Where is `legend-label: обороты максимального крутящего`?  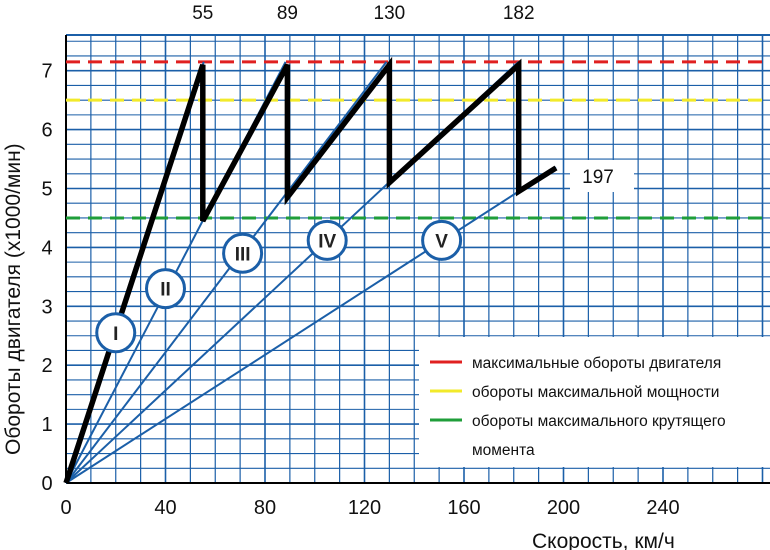
legend-label: обороты максимального крутящего is located at coordinates (599, 421).